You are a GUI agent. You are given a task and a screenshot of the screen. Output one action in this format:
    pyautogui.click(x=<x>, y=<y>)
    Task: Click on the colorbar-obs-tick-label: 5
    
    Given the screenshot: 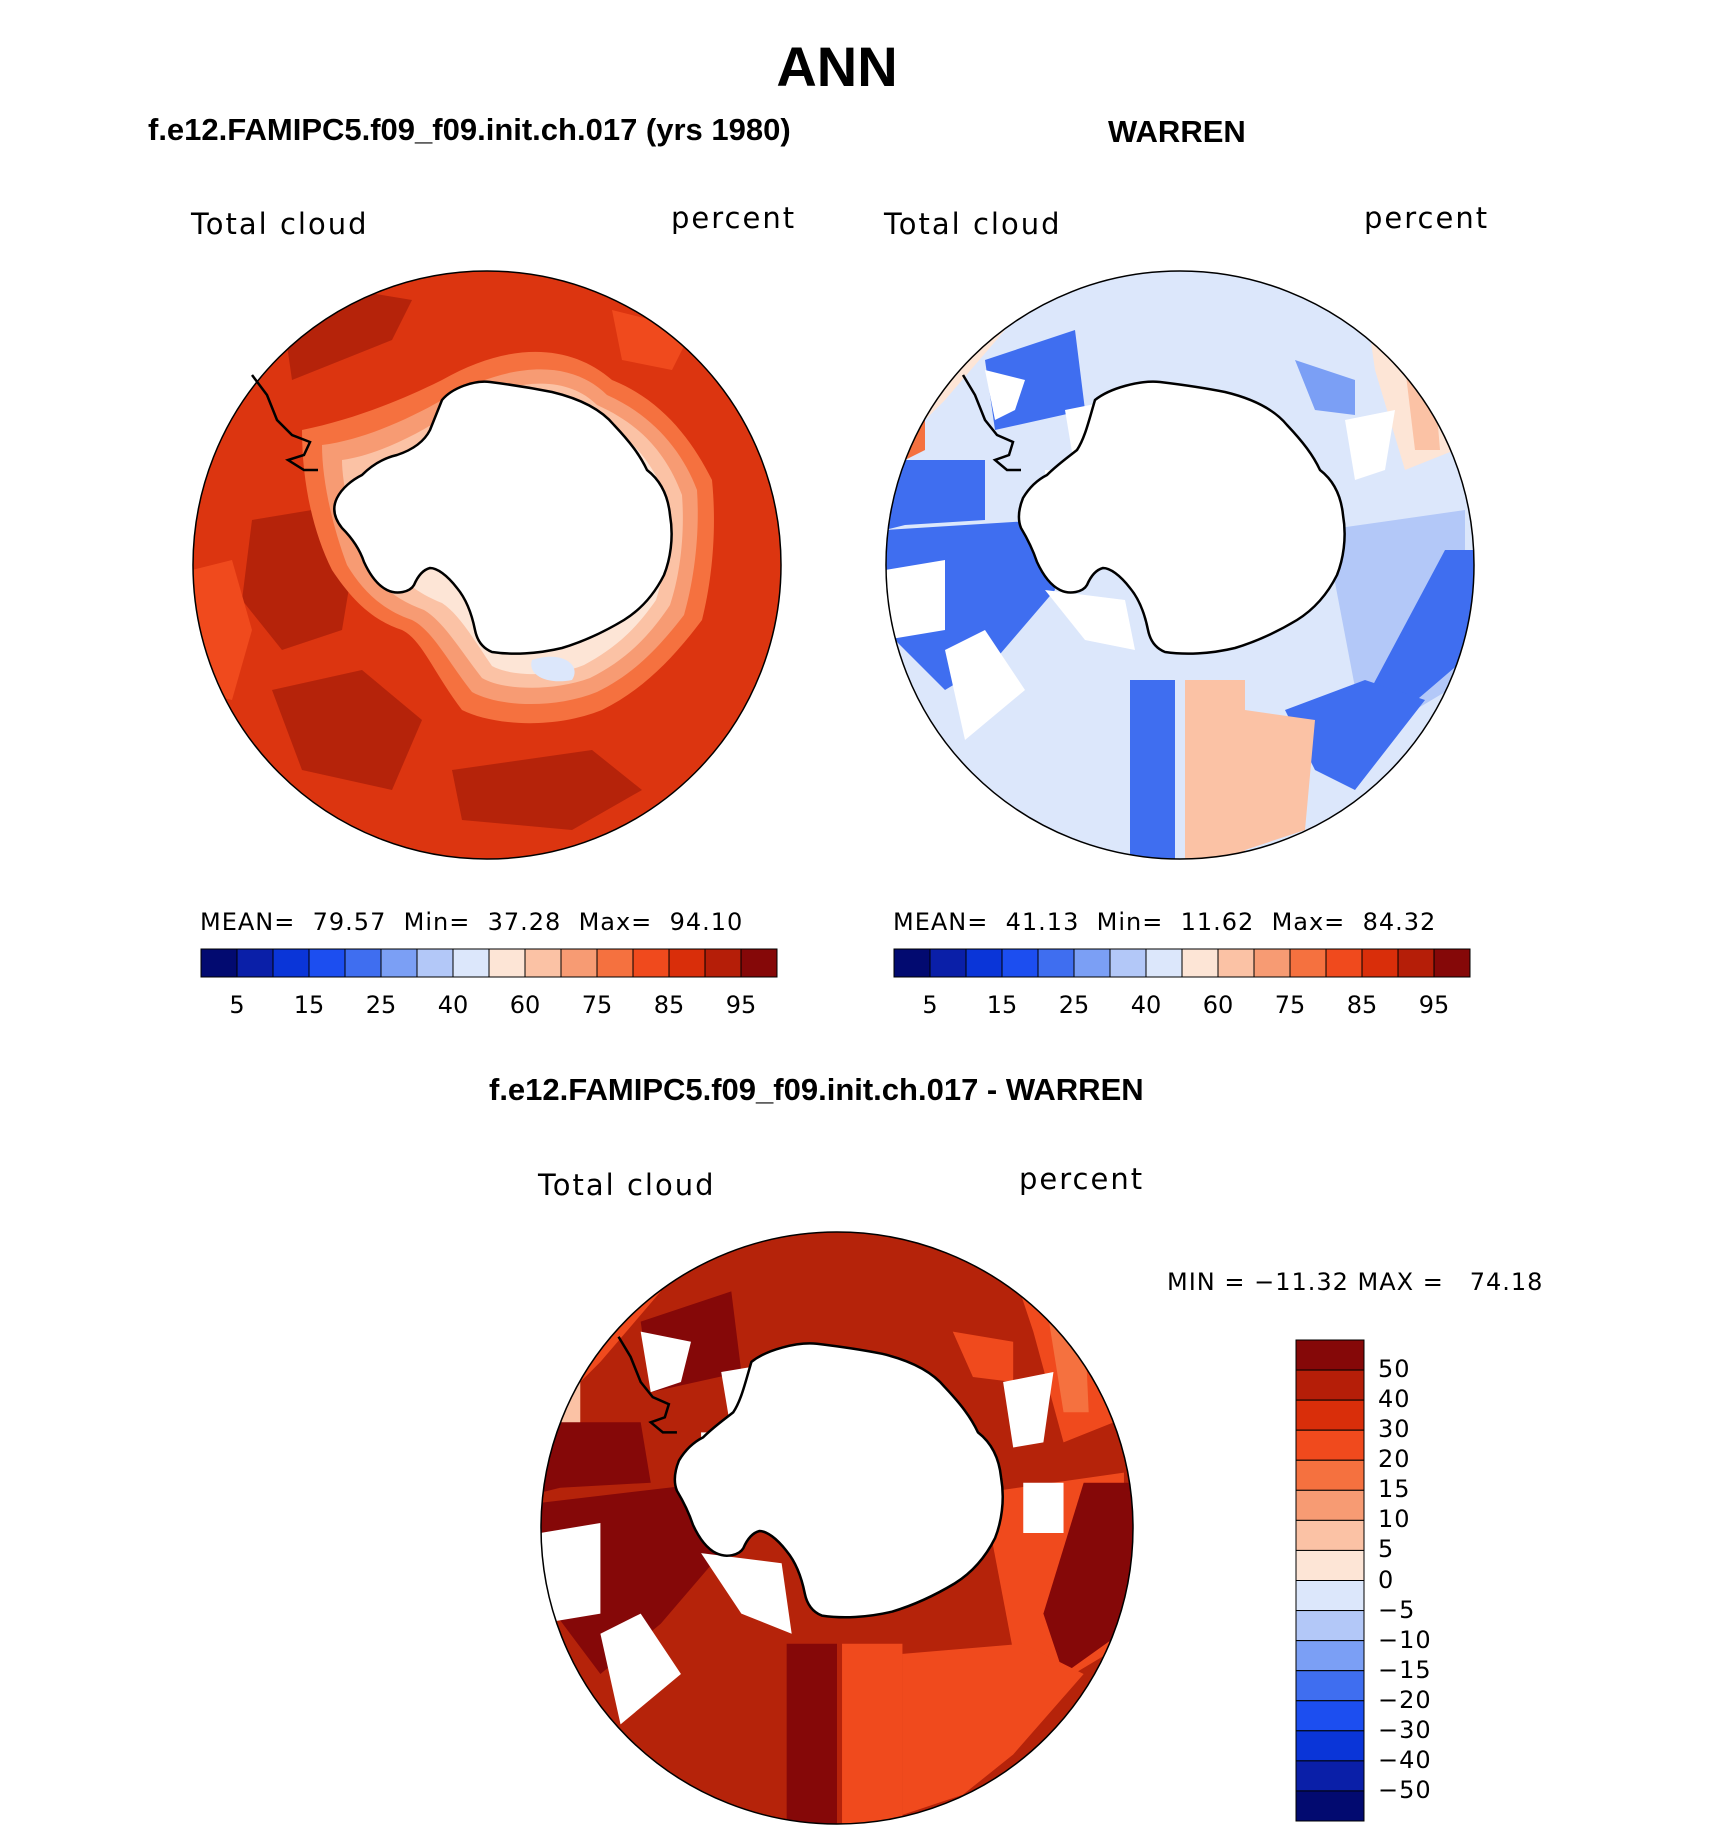 What is the action you would take?
    pyautogui.click(x=930, y=1005)
    